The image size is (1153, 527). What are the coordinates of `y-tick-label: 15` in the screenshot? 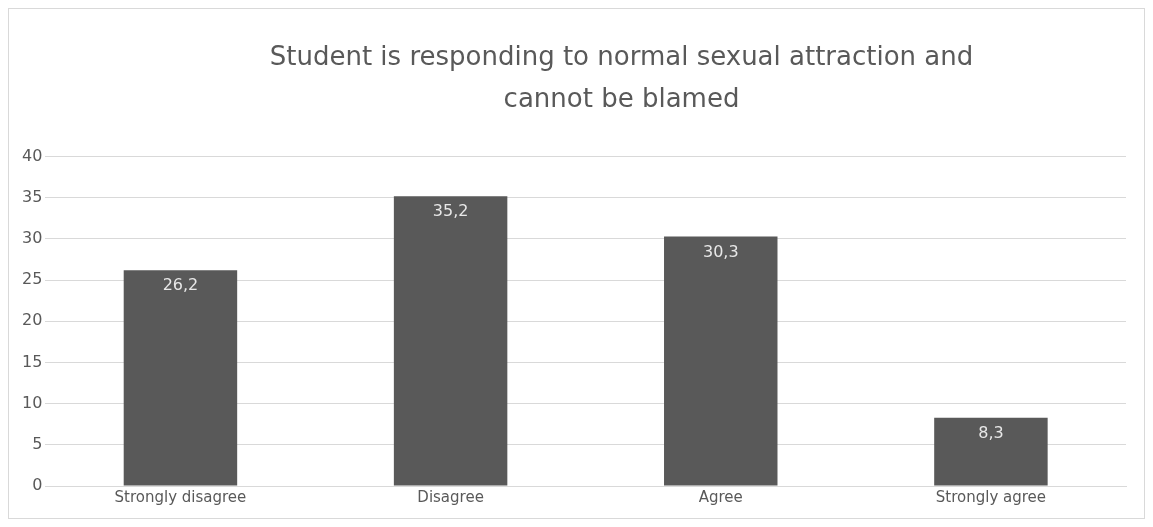 It's located at (32, 361).